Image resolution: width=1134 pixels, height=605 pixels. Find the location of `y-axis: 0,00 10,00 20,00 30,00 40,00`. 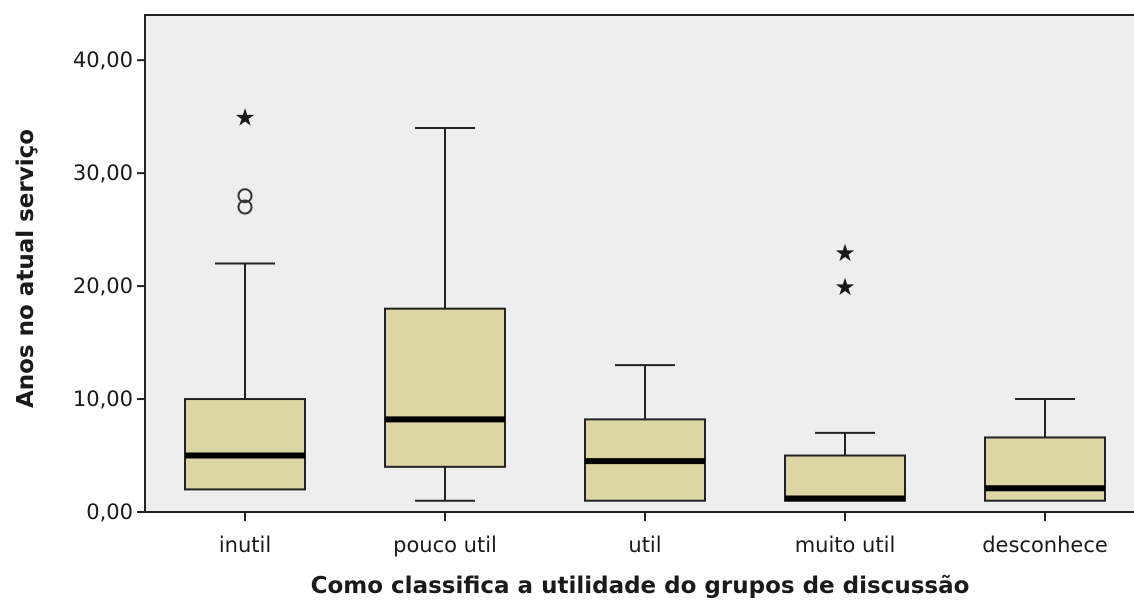

y-axis: 0,00 10,00 20,00 30,00 40,00 is located at coordinates (109, 286).